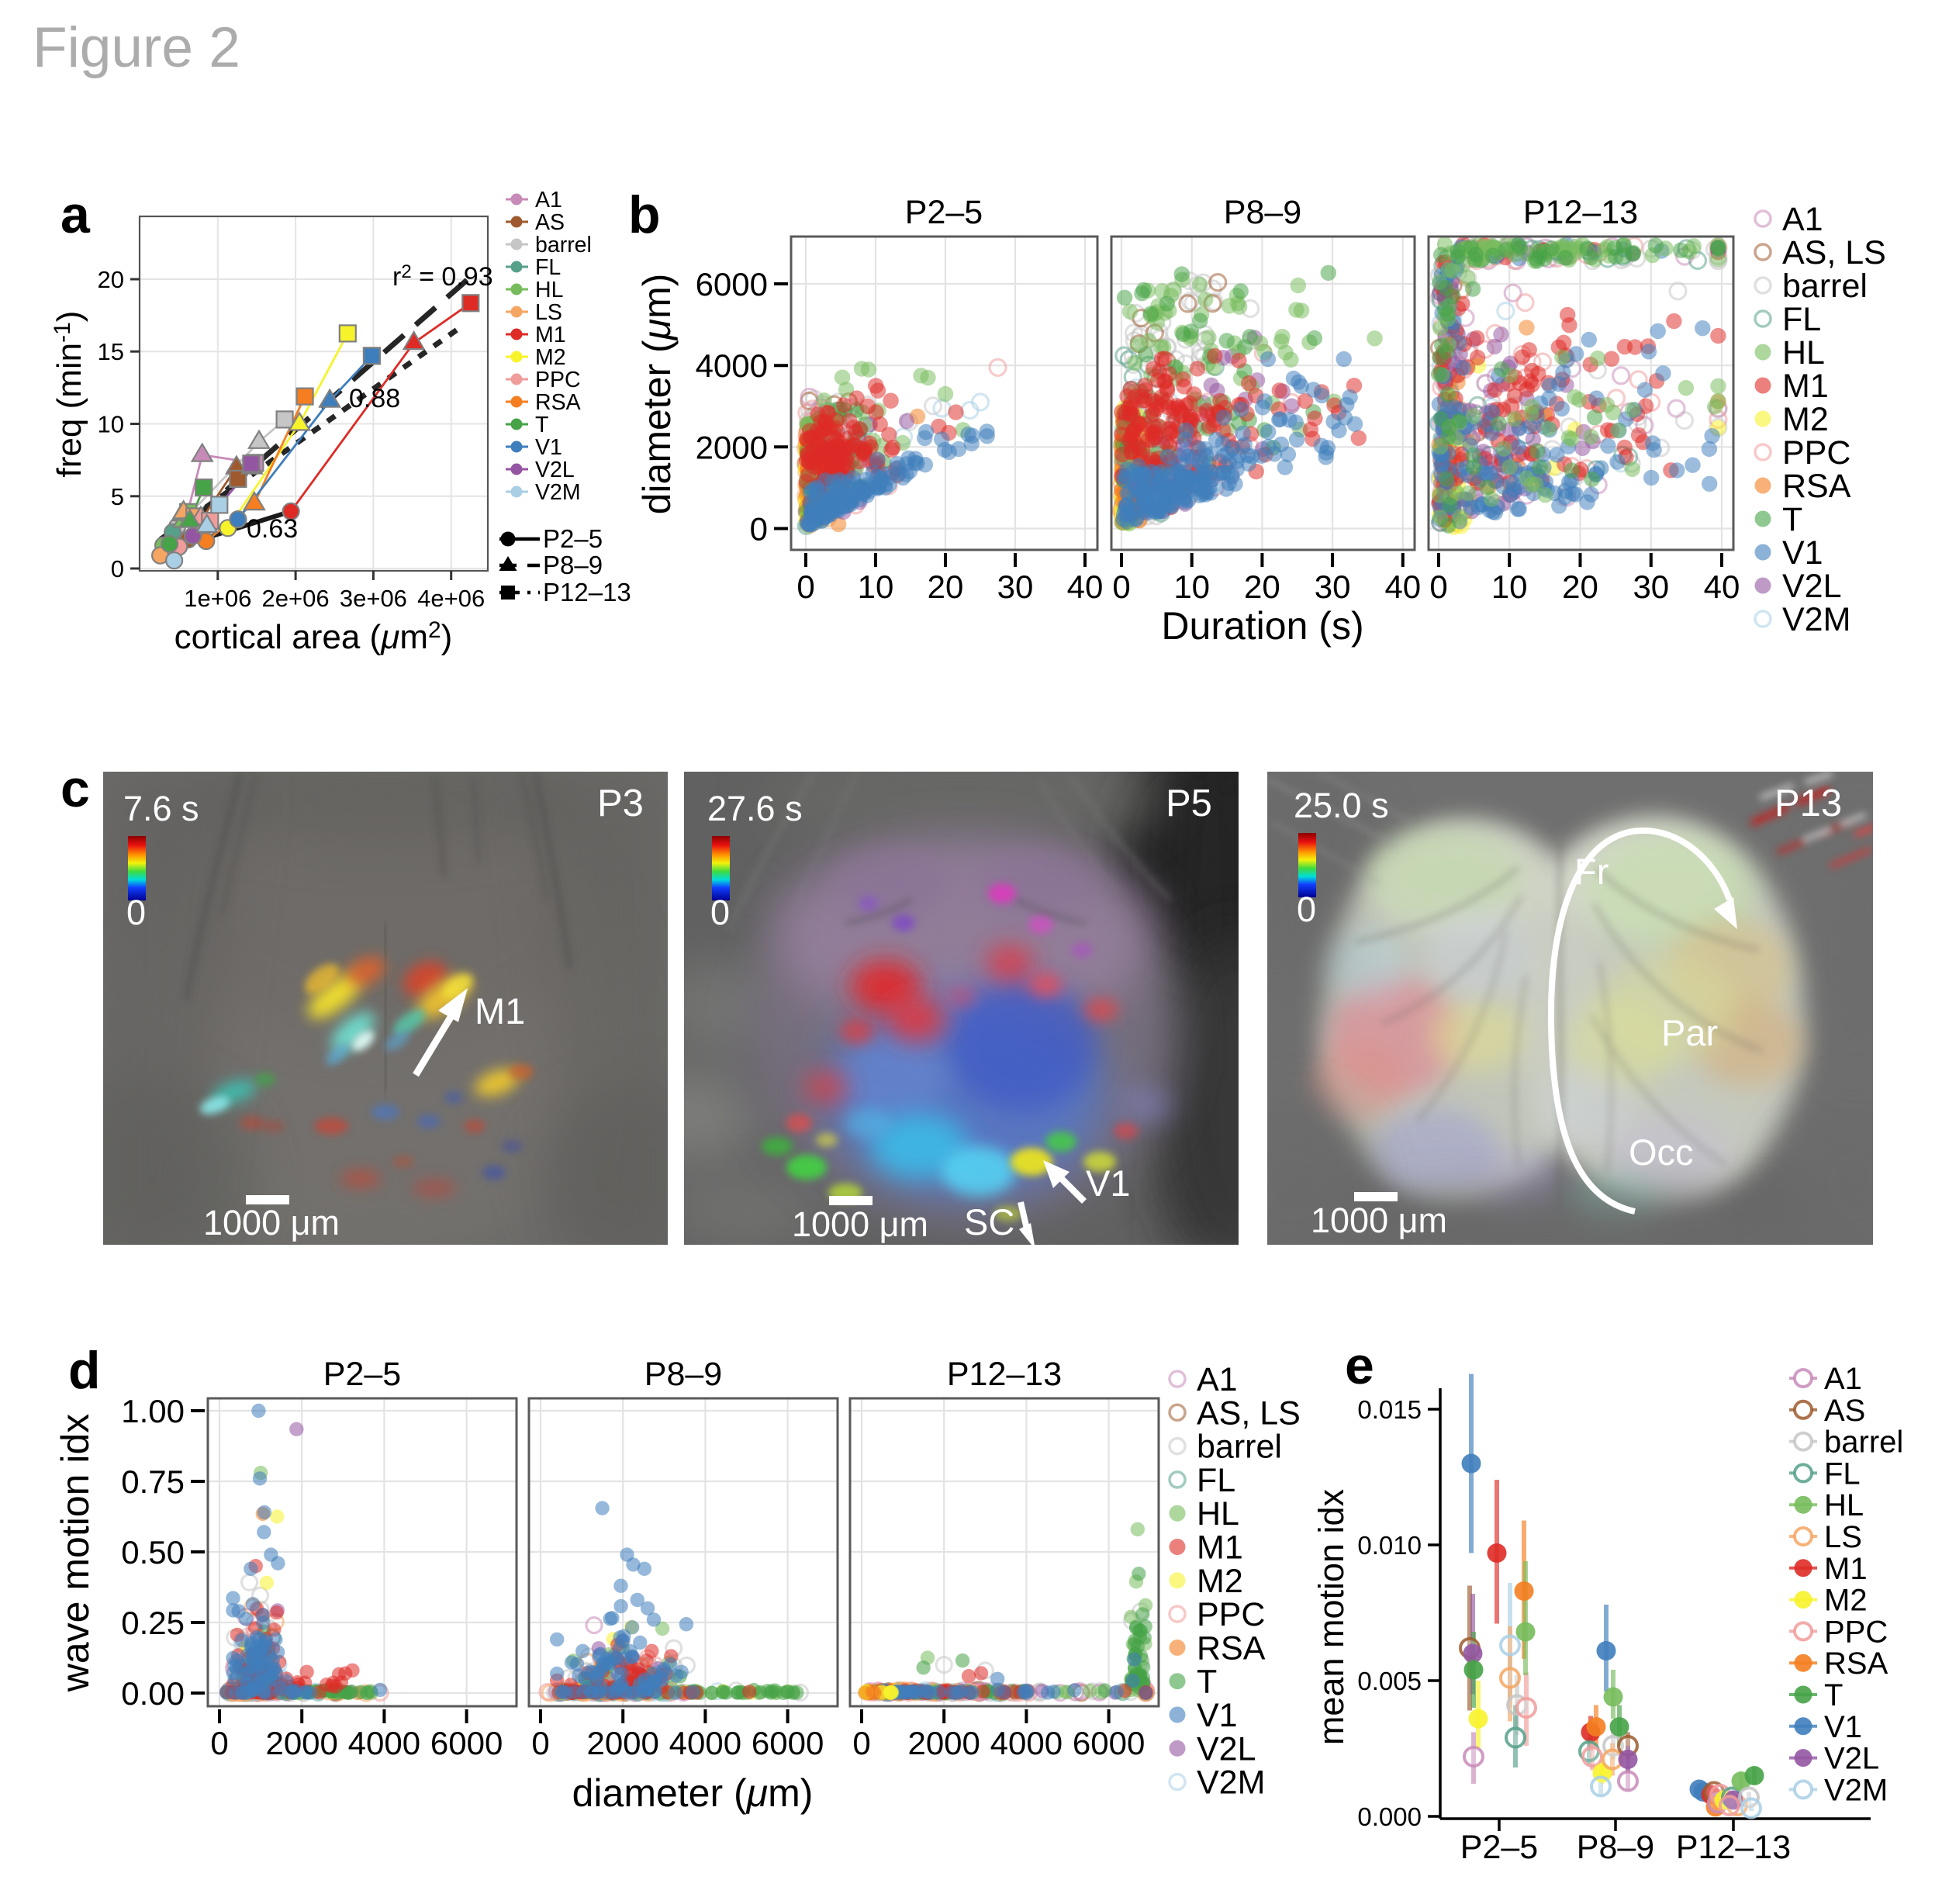 The image size is (1942, 1904). I want to click on svg-text: a, so click(75, 215).